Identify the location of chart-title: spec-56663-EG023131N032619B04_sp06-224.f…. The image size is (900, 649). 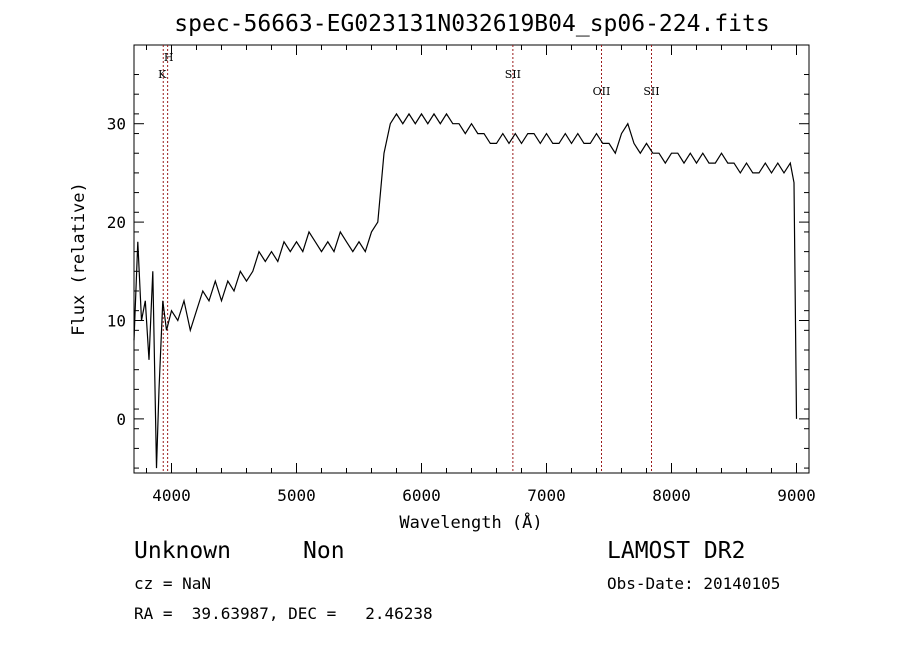
(471, 24).